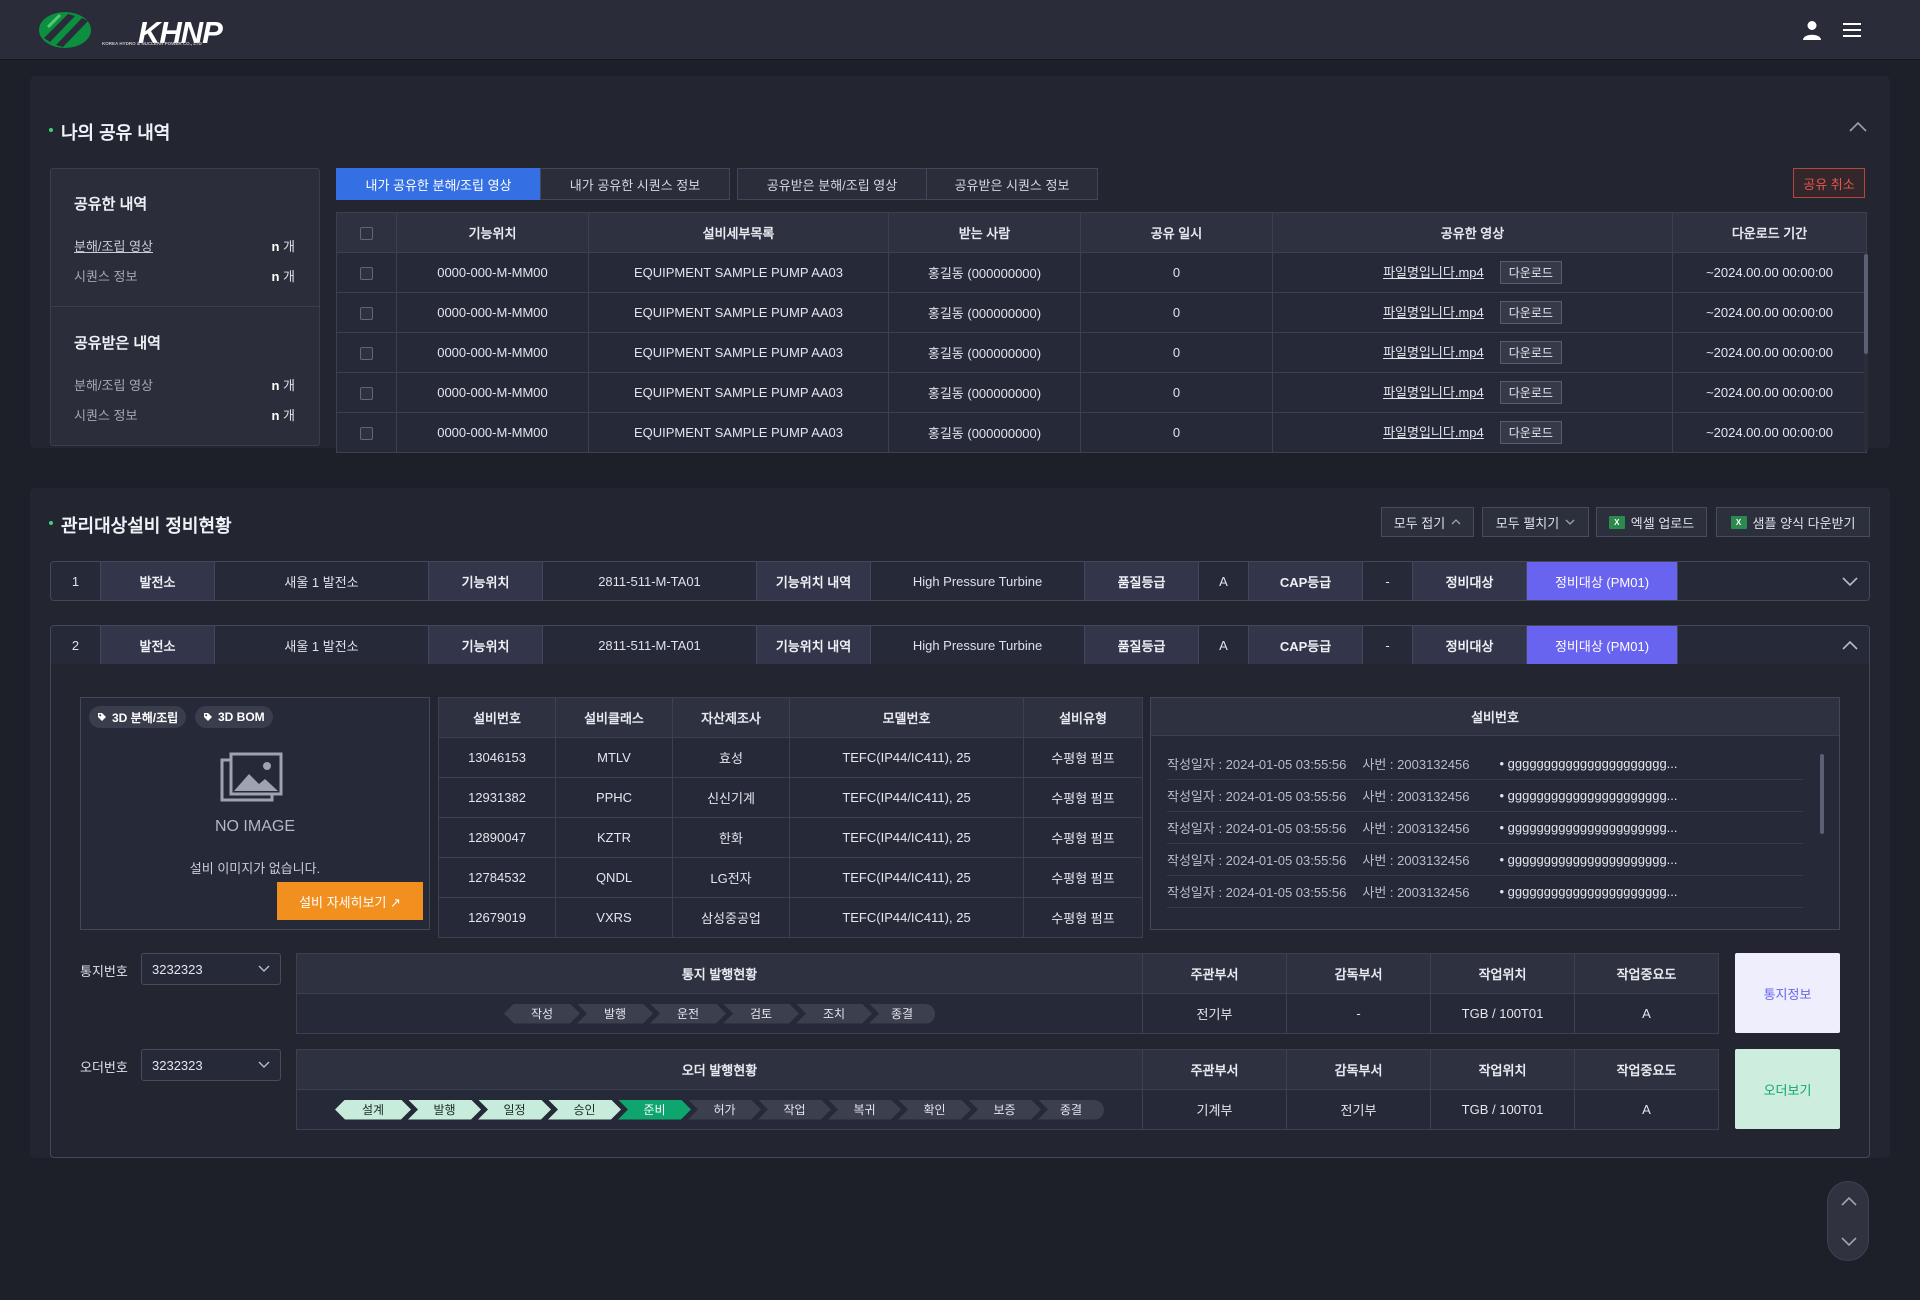 This screenshot has height=1300, width=1920. I want to click on notice-number-select: 3232323, so click(211, 969).